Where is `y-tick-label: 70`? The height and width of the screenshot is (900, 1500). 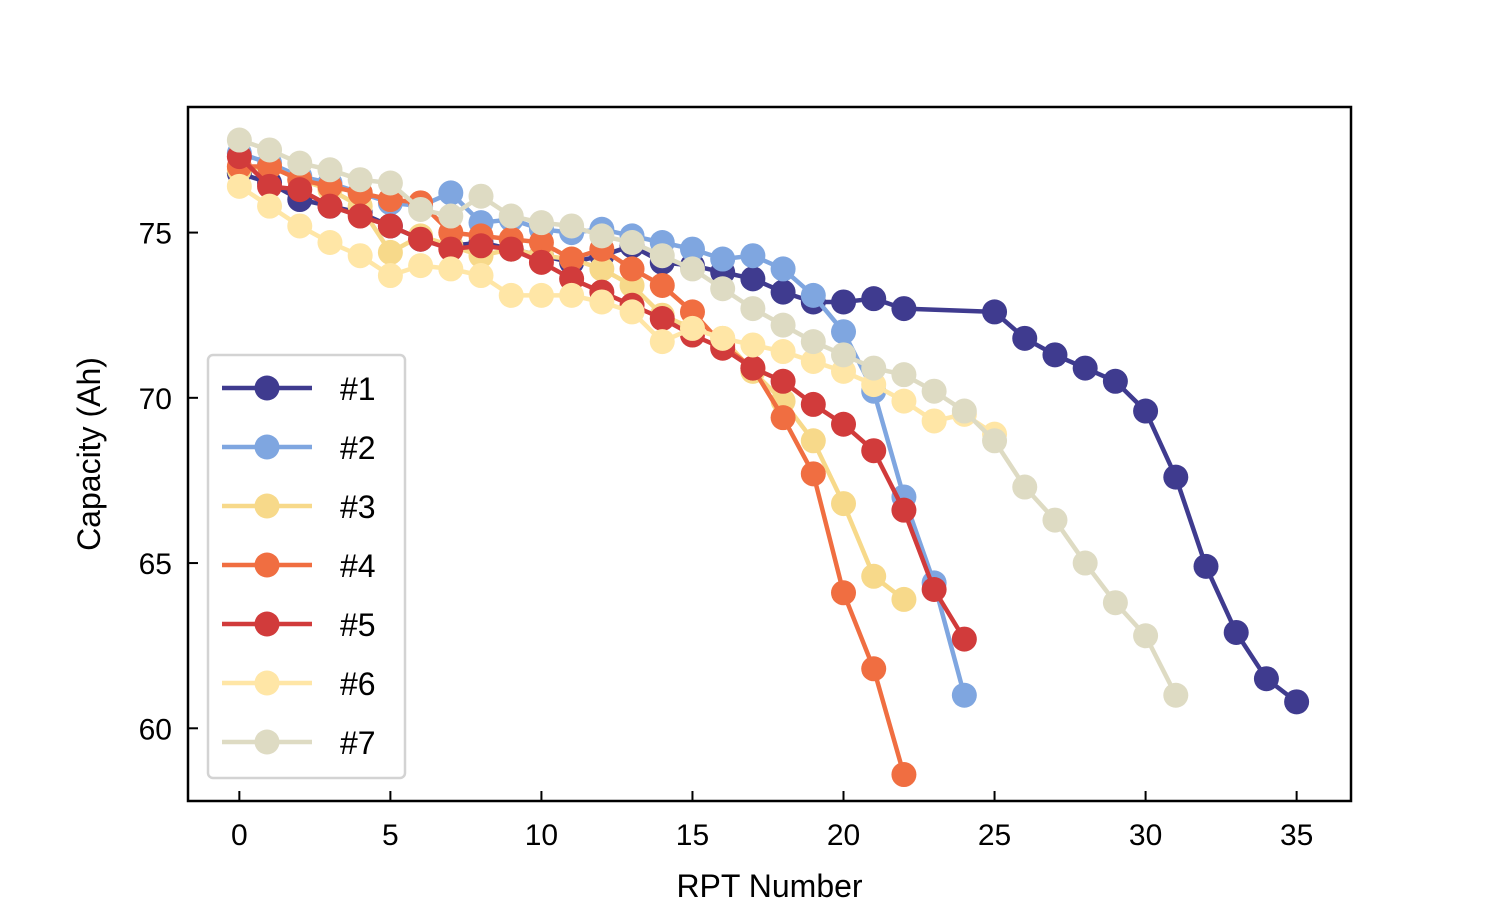 y-tick-label: 70 is located at coordinates (155, 399).